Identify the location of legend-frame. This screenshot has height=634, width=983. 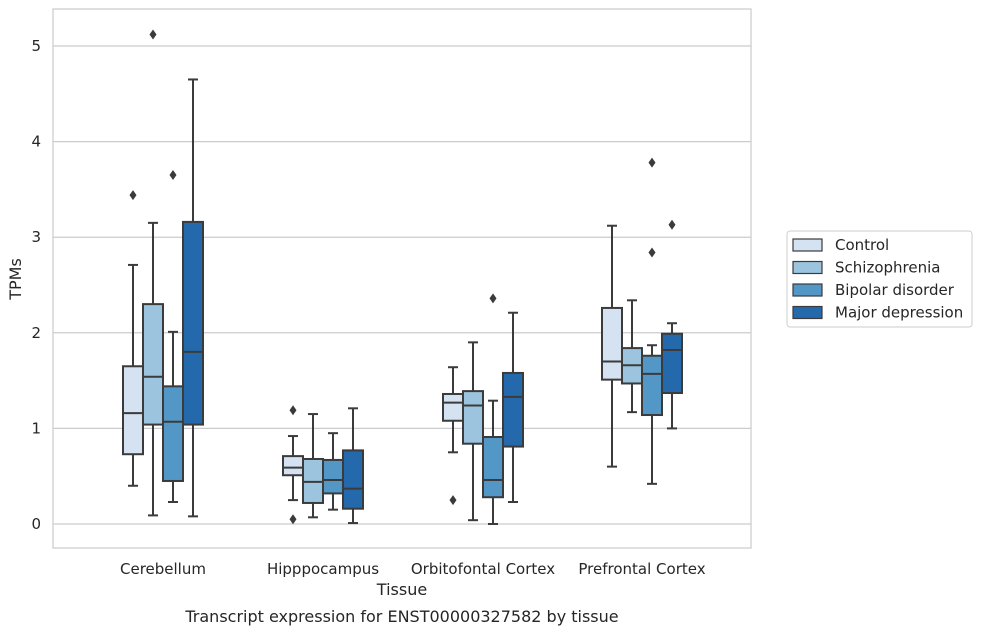
(879, 279).